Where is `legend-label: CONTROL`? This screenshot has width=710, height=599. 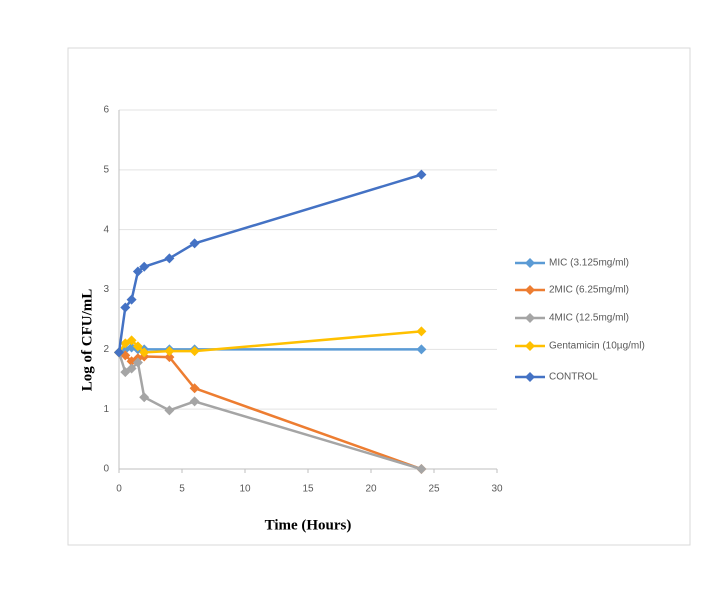 legend-label: CONTROL is located at coordinates (573, 377).